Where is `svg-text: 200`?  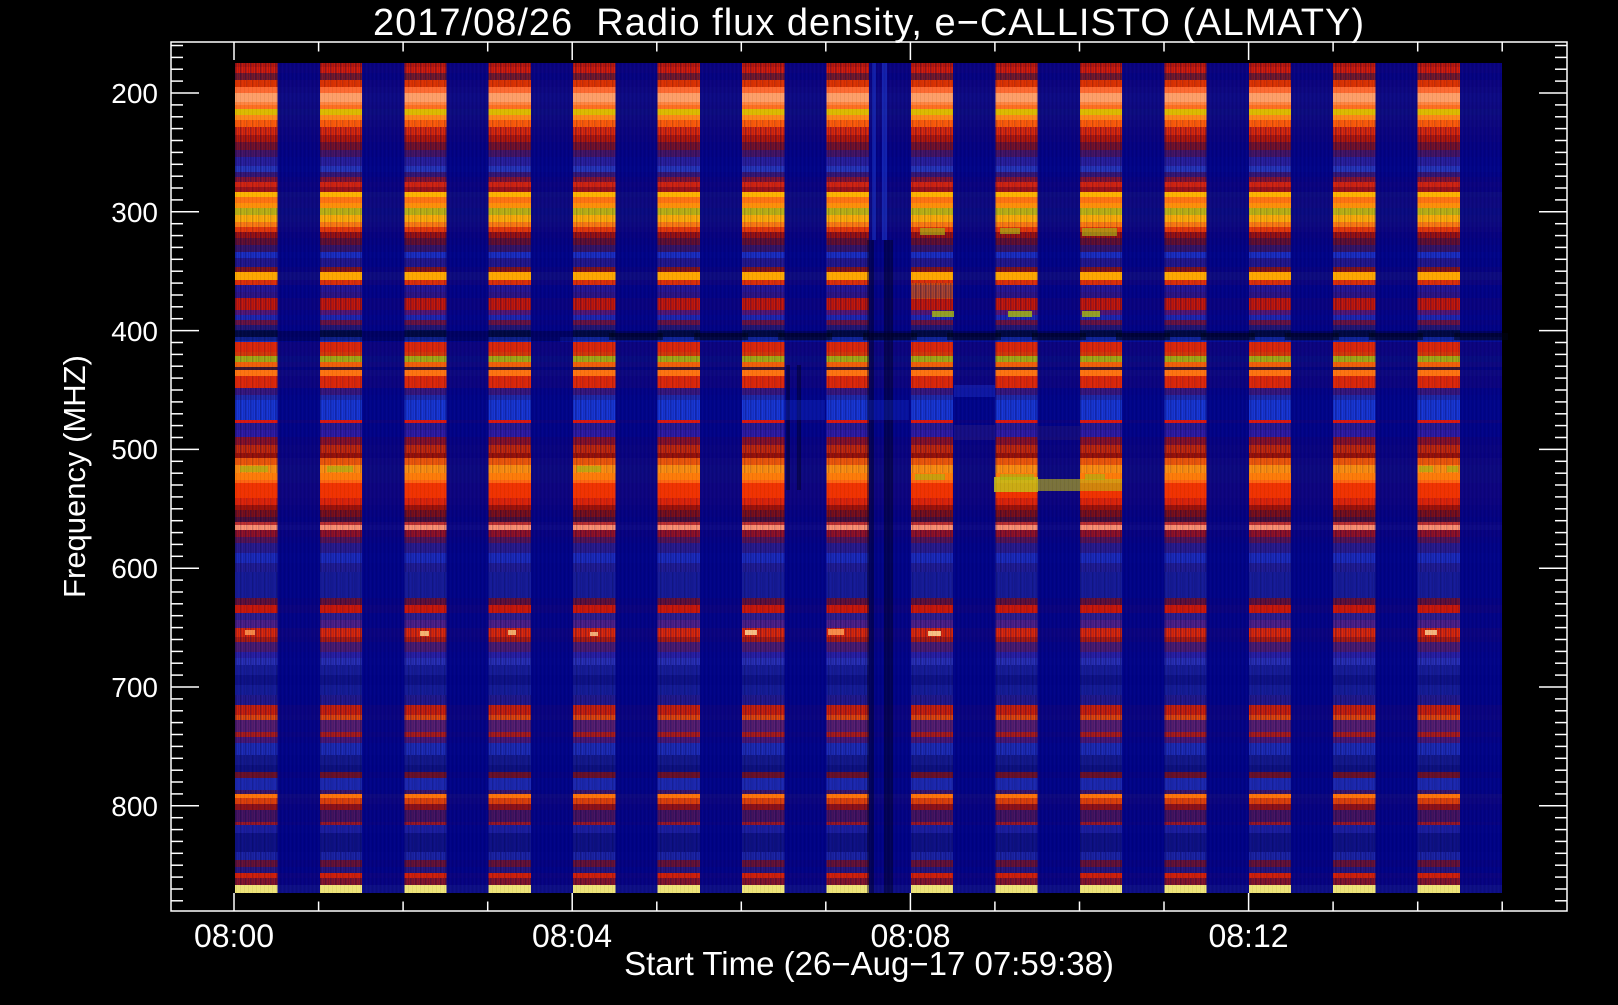
svg-text: 200 is located at coordinates (134, 93).